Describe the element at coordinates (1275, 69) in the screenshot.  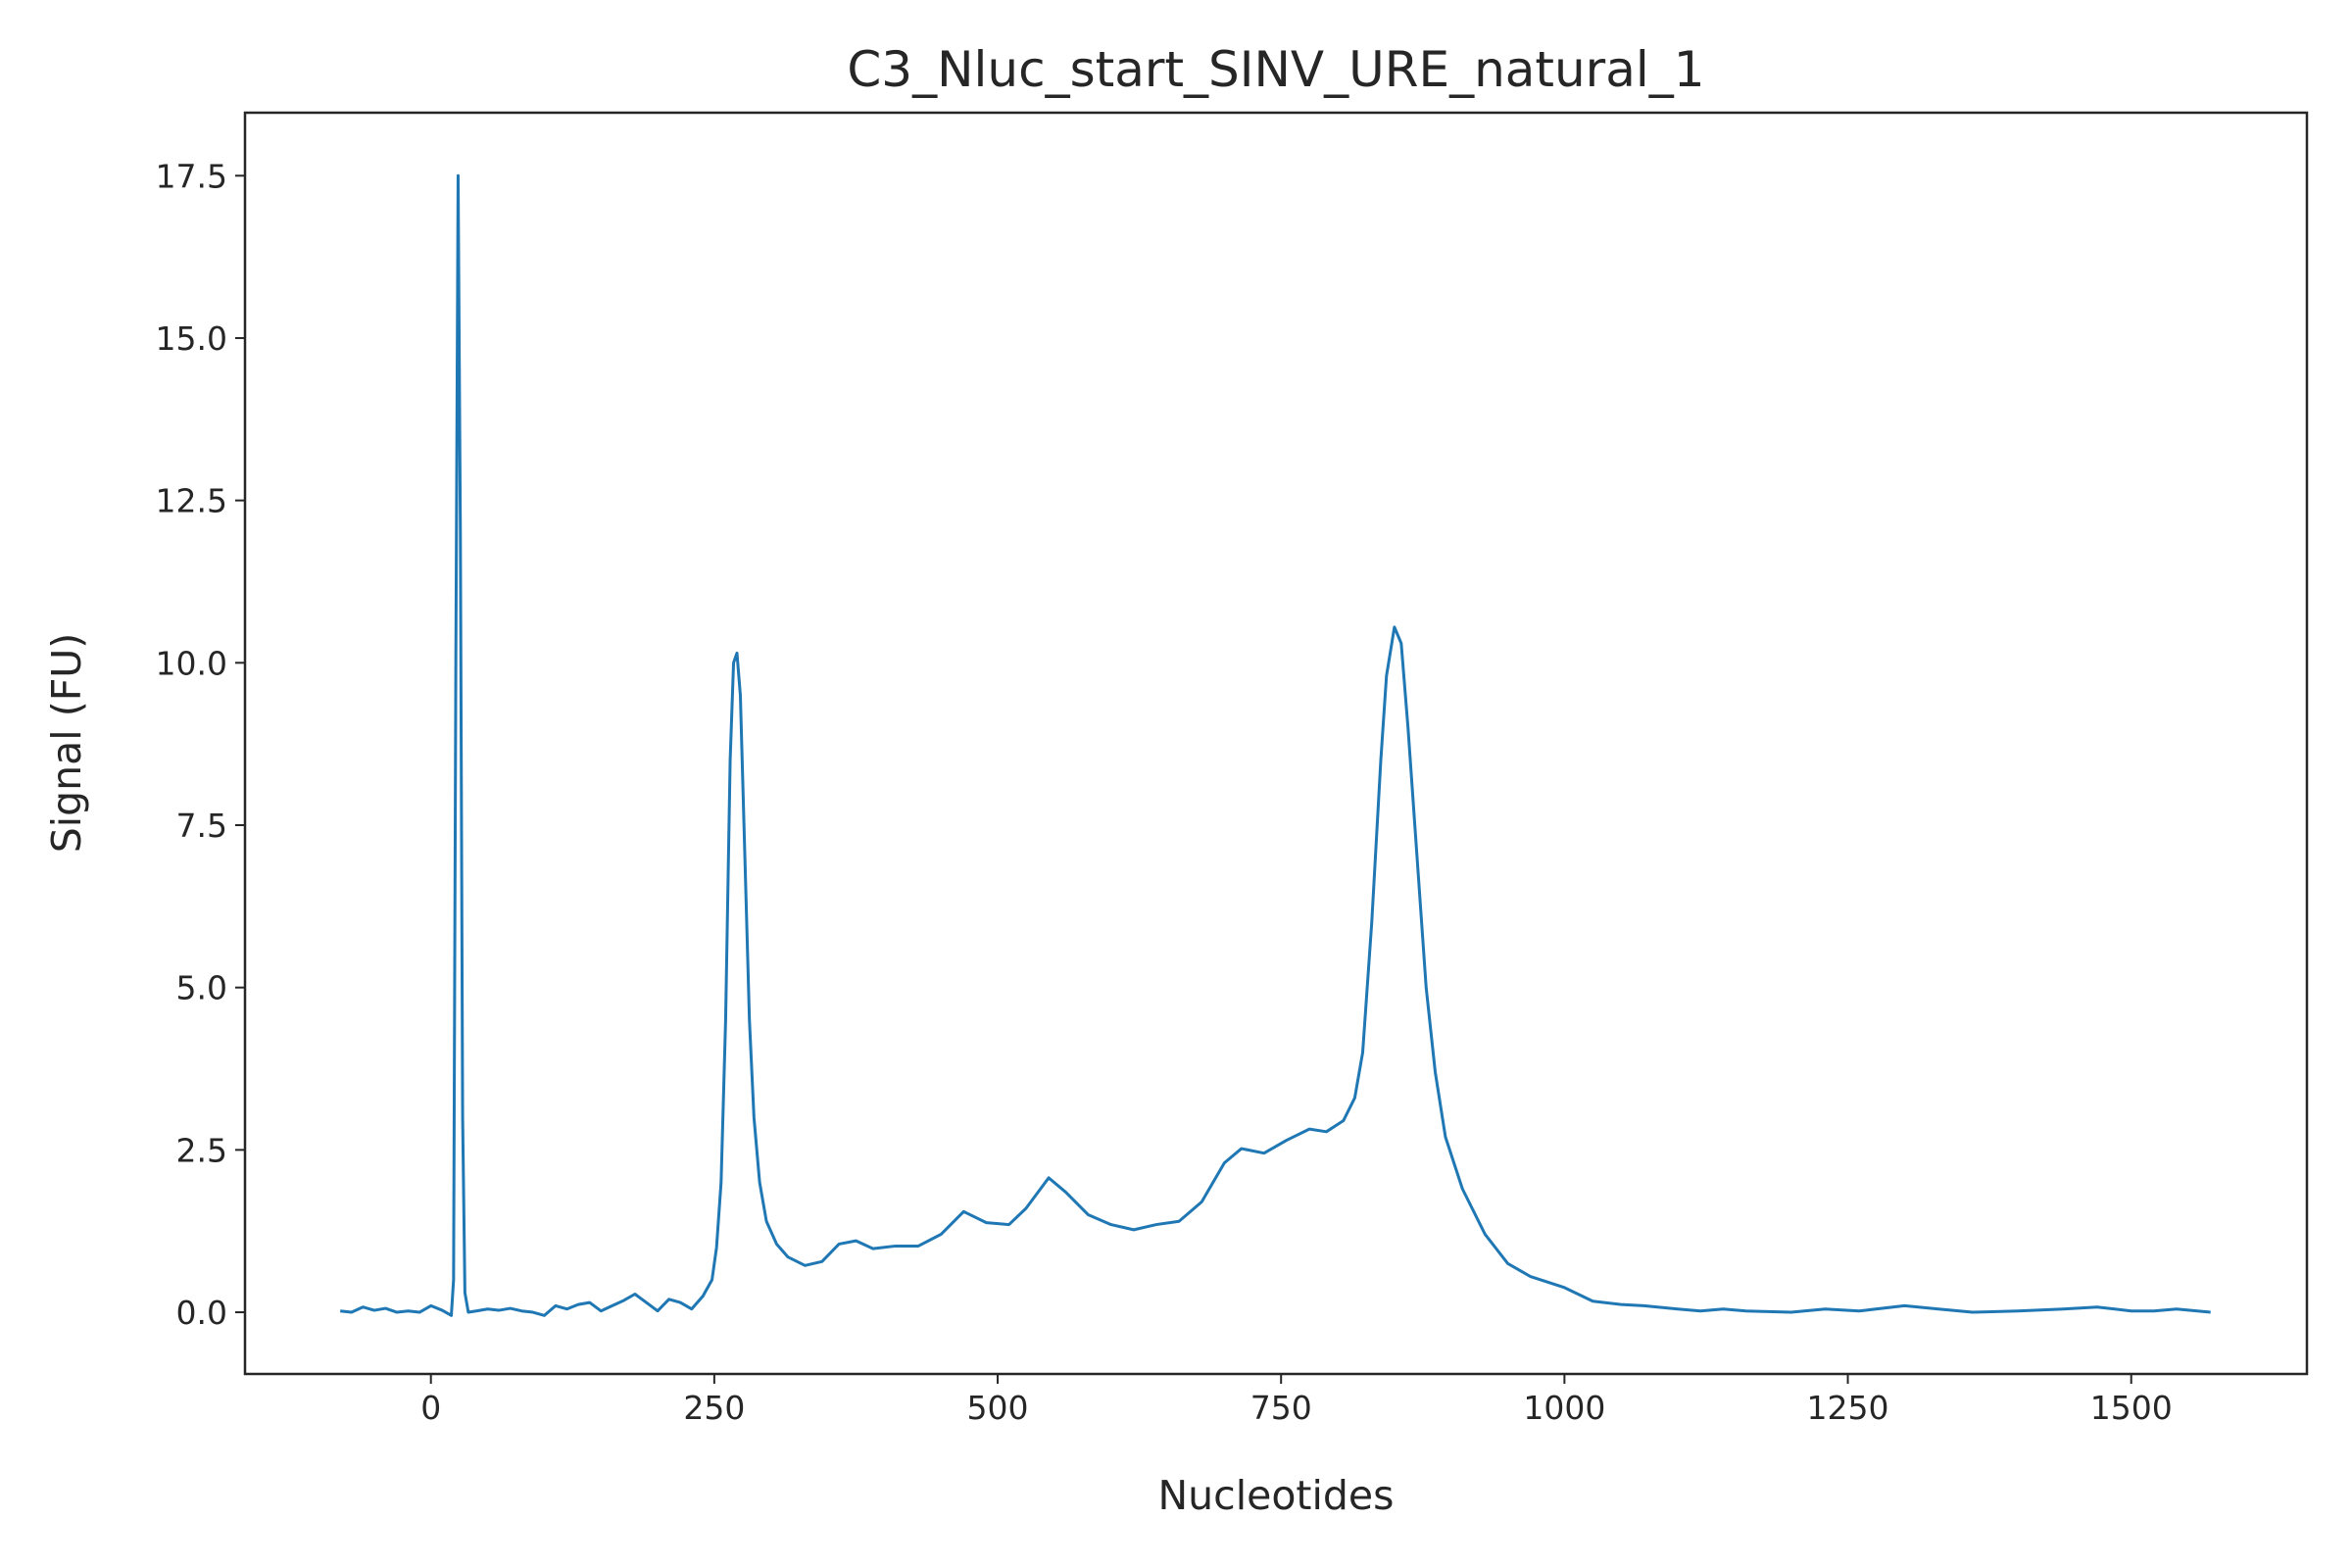
I see `chart-title: C3_Nluc_start_SINV_URE_natural_1` at that location.